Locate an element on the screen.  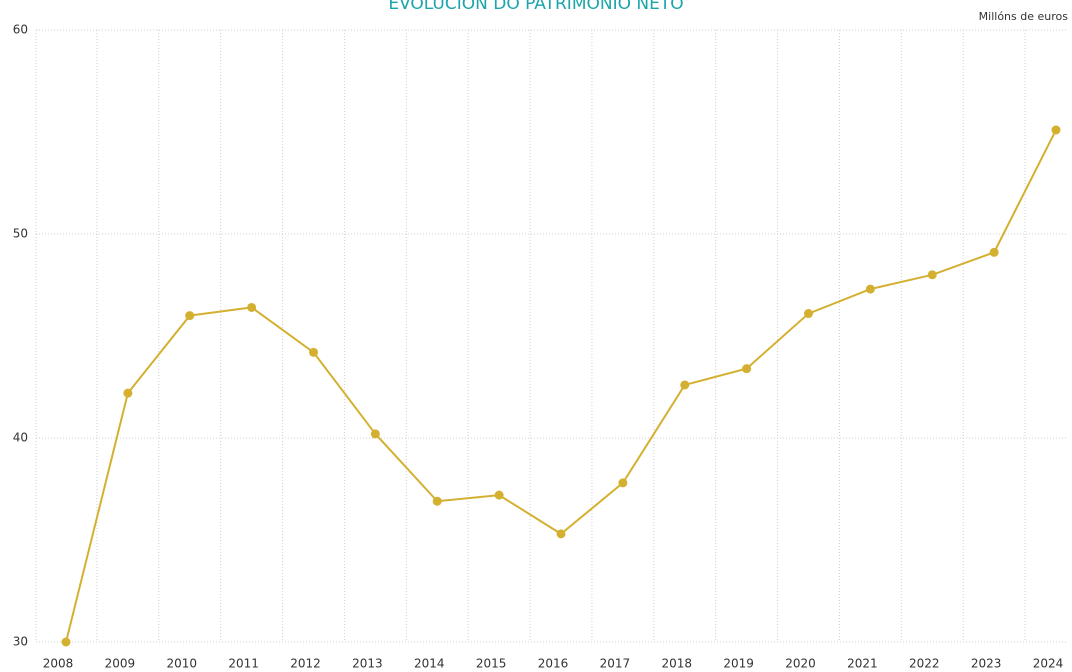
x-tick-label: 2022 is located at coordinates (924, 664).